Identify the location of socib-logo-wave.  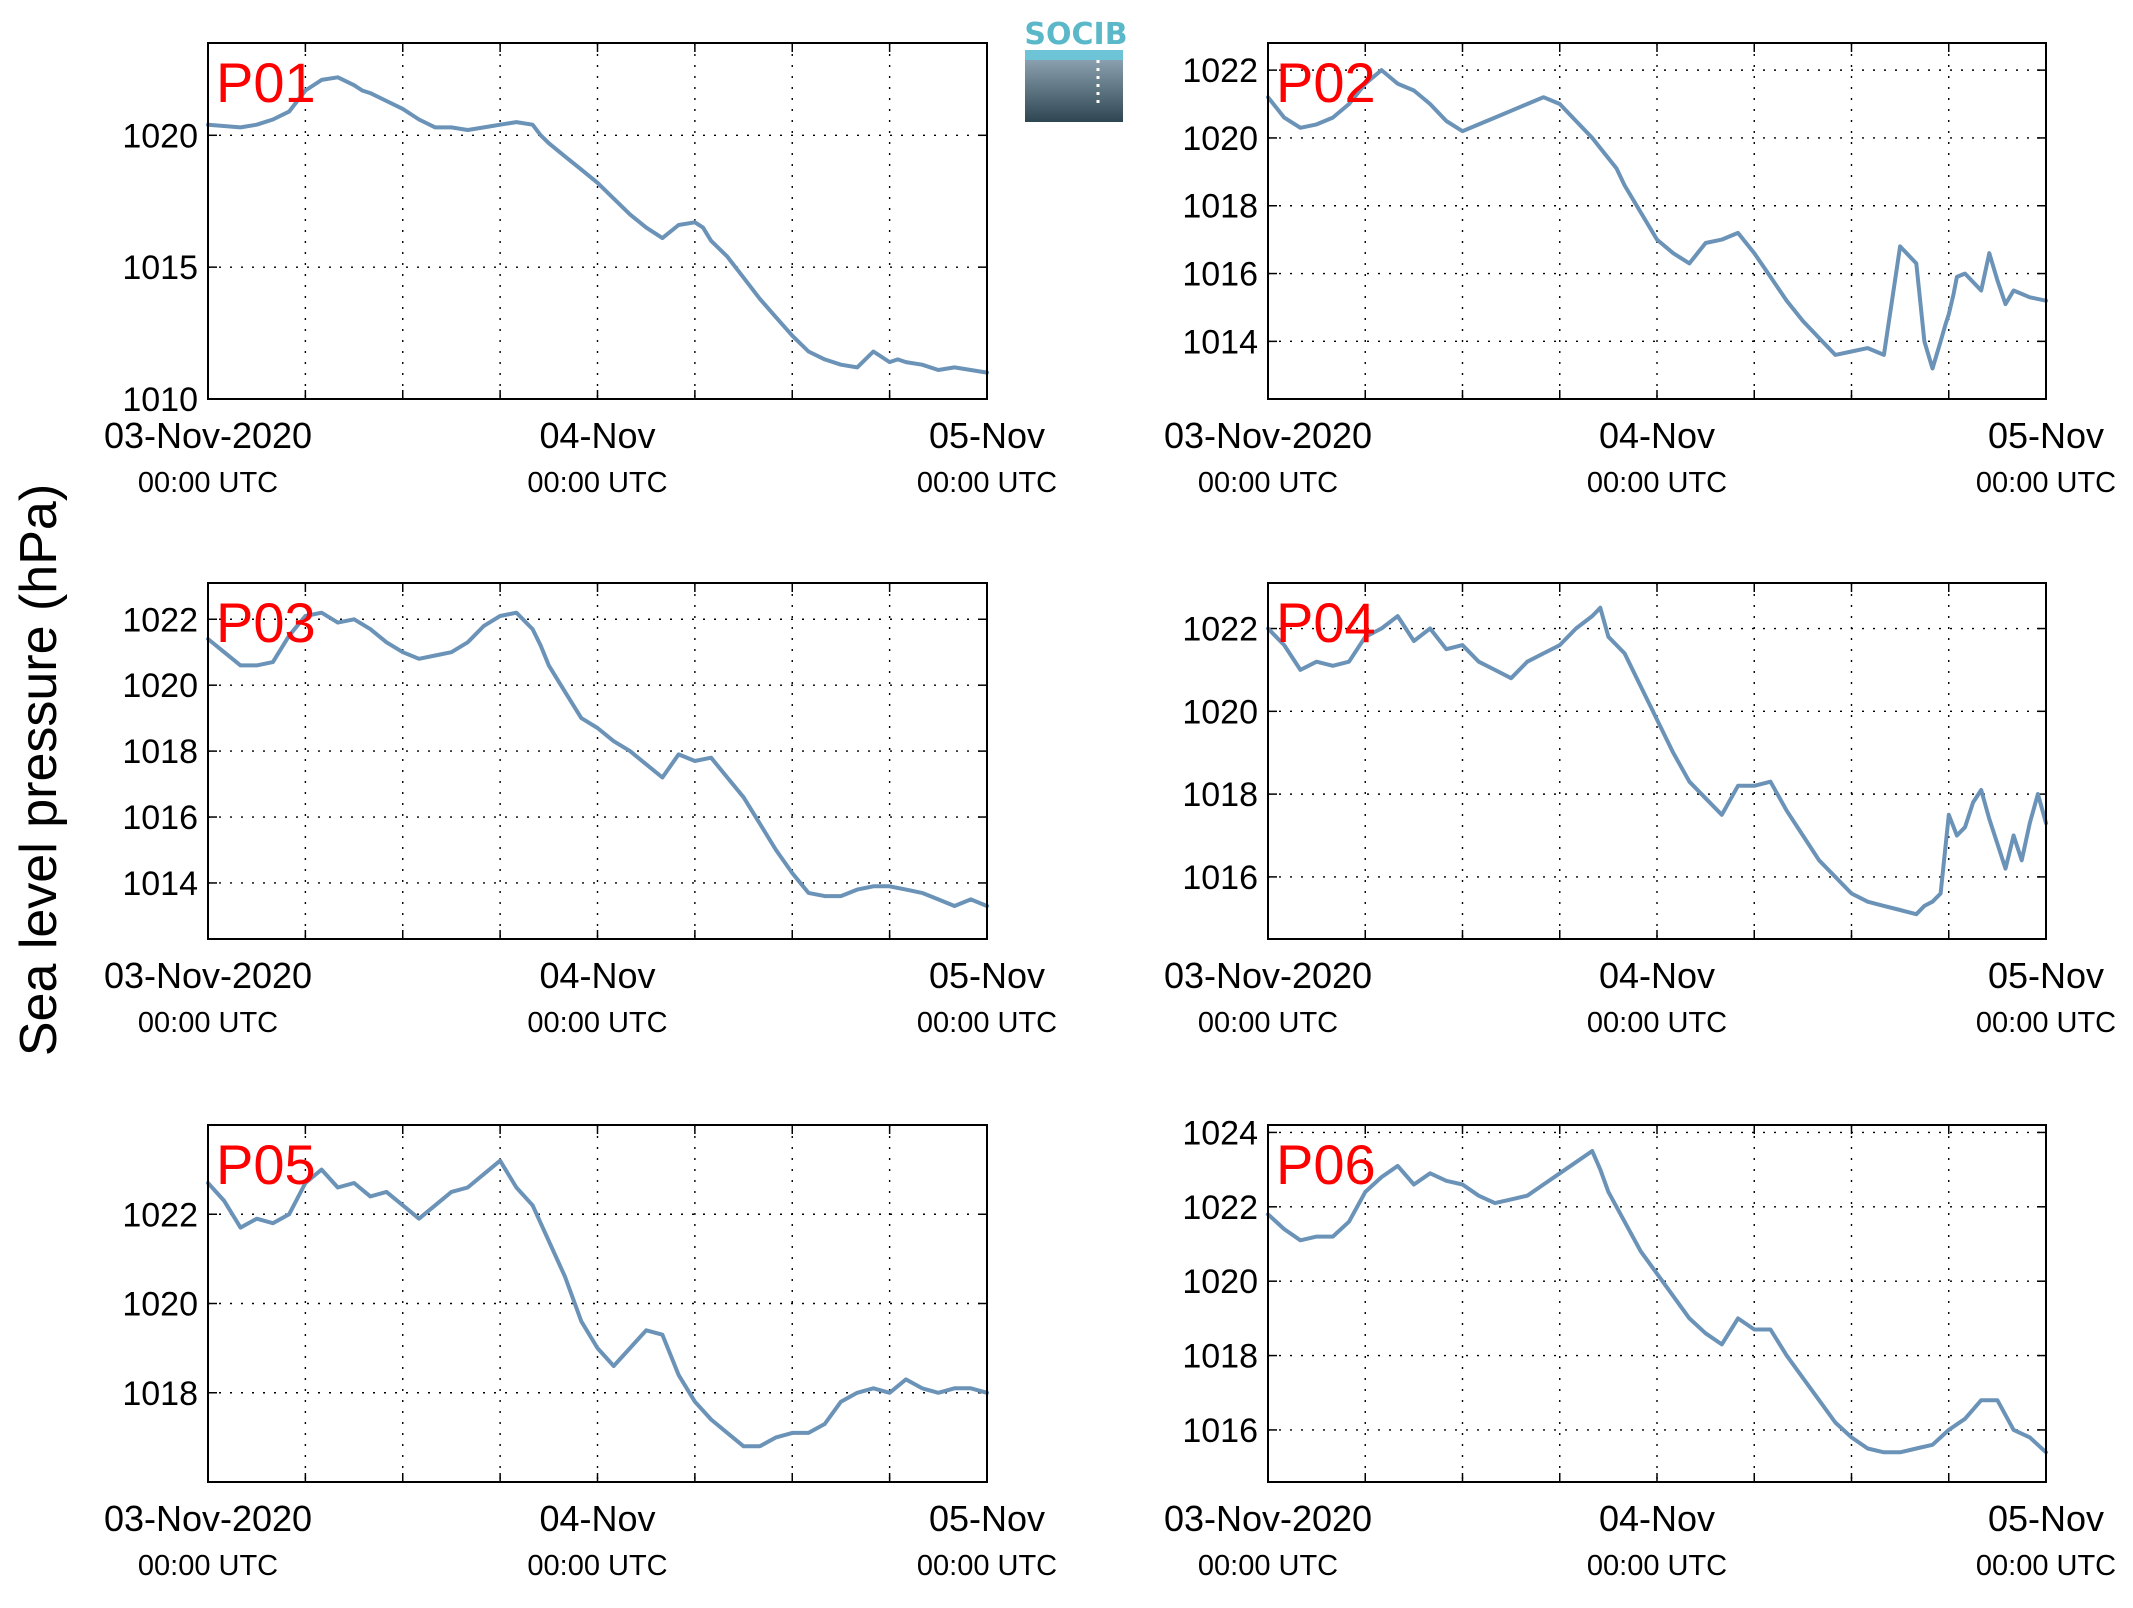
(1074, 55).